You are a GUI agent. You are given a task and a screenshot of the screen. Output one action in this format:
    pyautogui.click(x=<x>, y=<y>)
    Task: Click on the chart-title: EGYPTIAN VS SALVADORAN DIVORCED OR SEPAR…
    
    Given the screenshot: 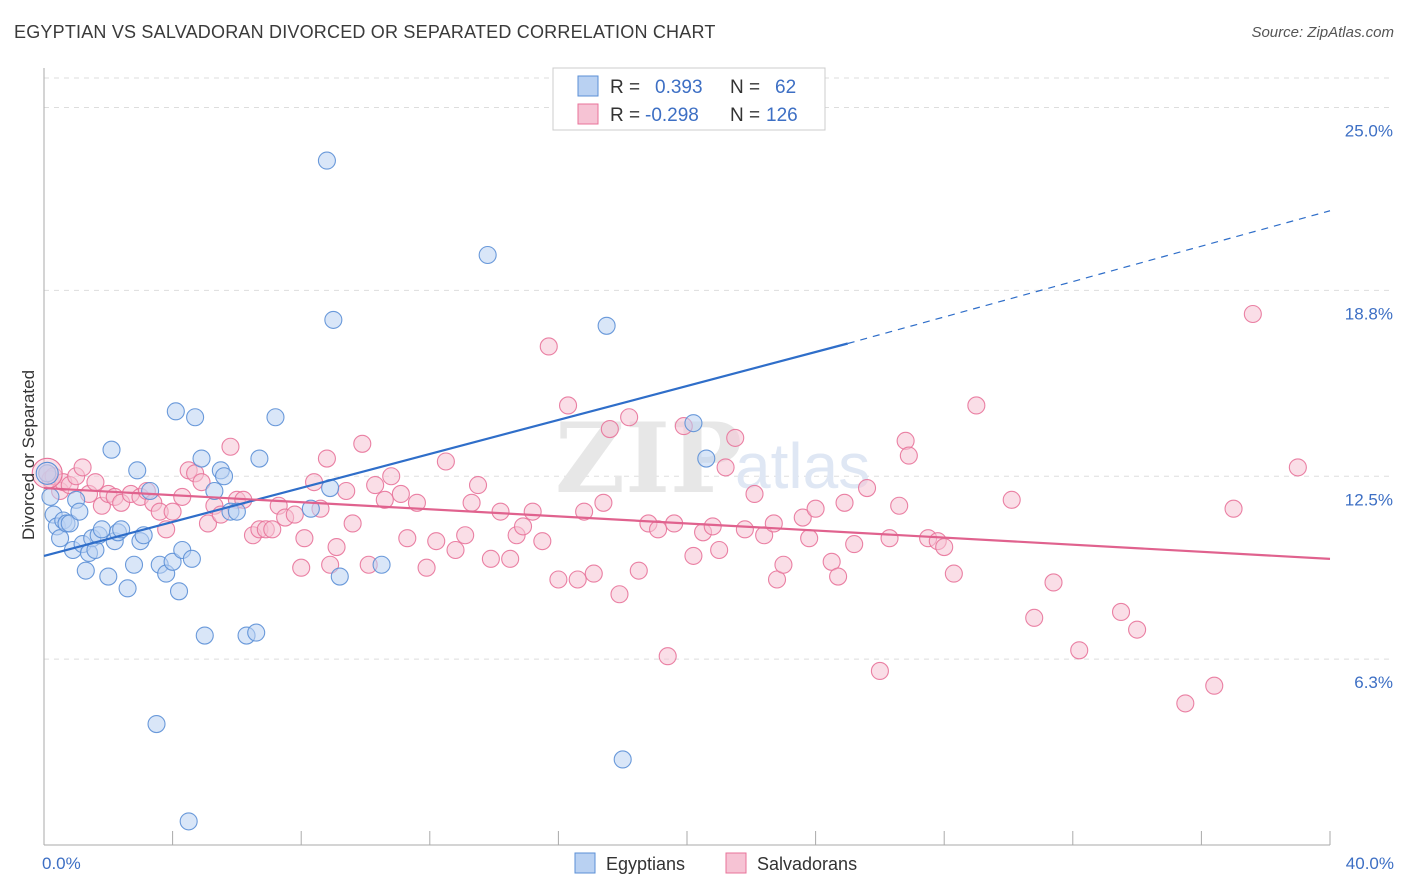 What is the action you would take?
    pyautogui.click(x=365, y=32)
    